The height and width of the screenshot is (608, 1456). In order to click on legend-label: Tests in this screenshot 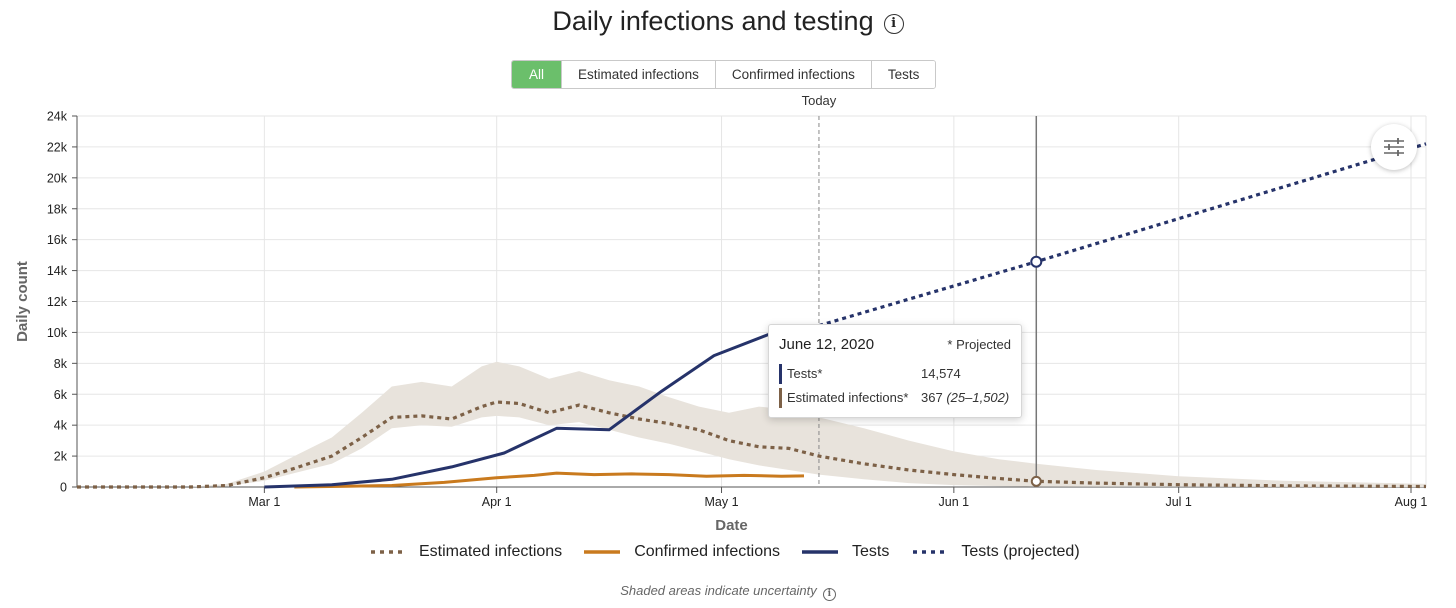, I will do `click(871, 551)`.